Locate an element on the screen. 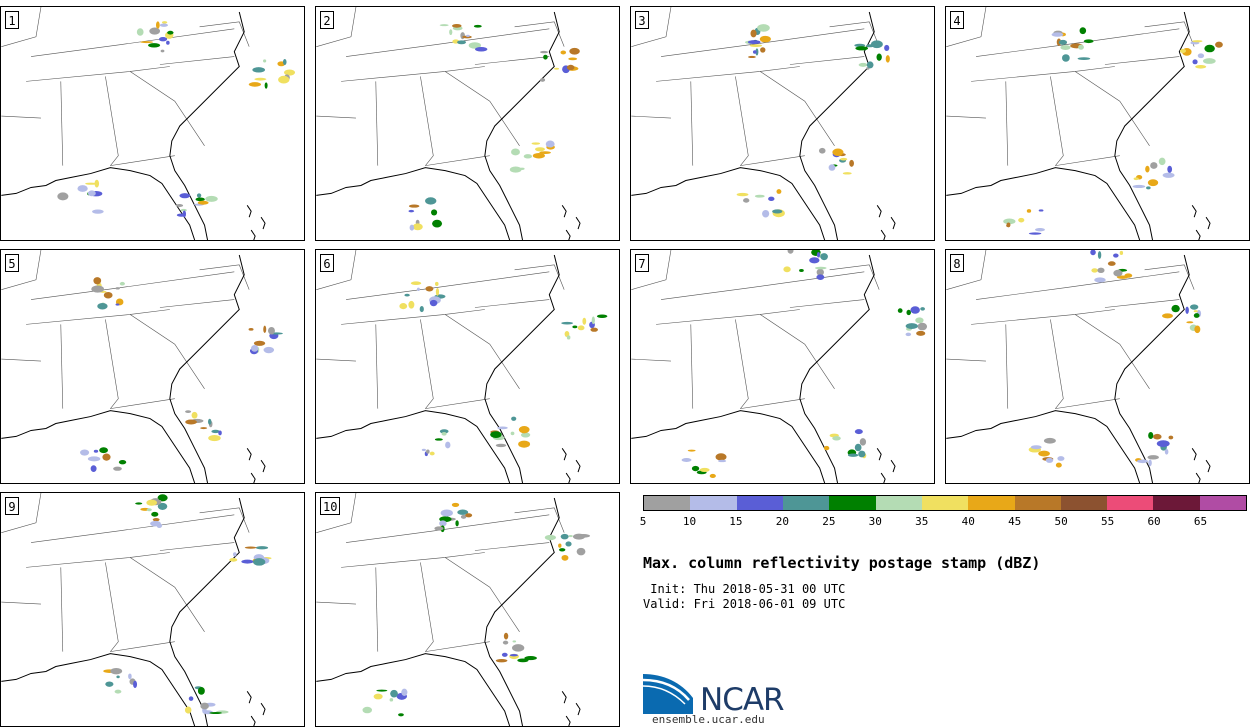 The width and height of the screenshot is (1260, 728). colorbar-tick-label: 15 is located at coordinates (736, 521).